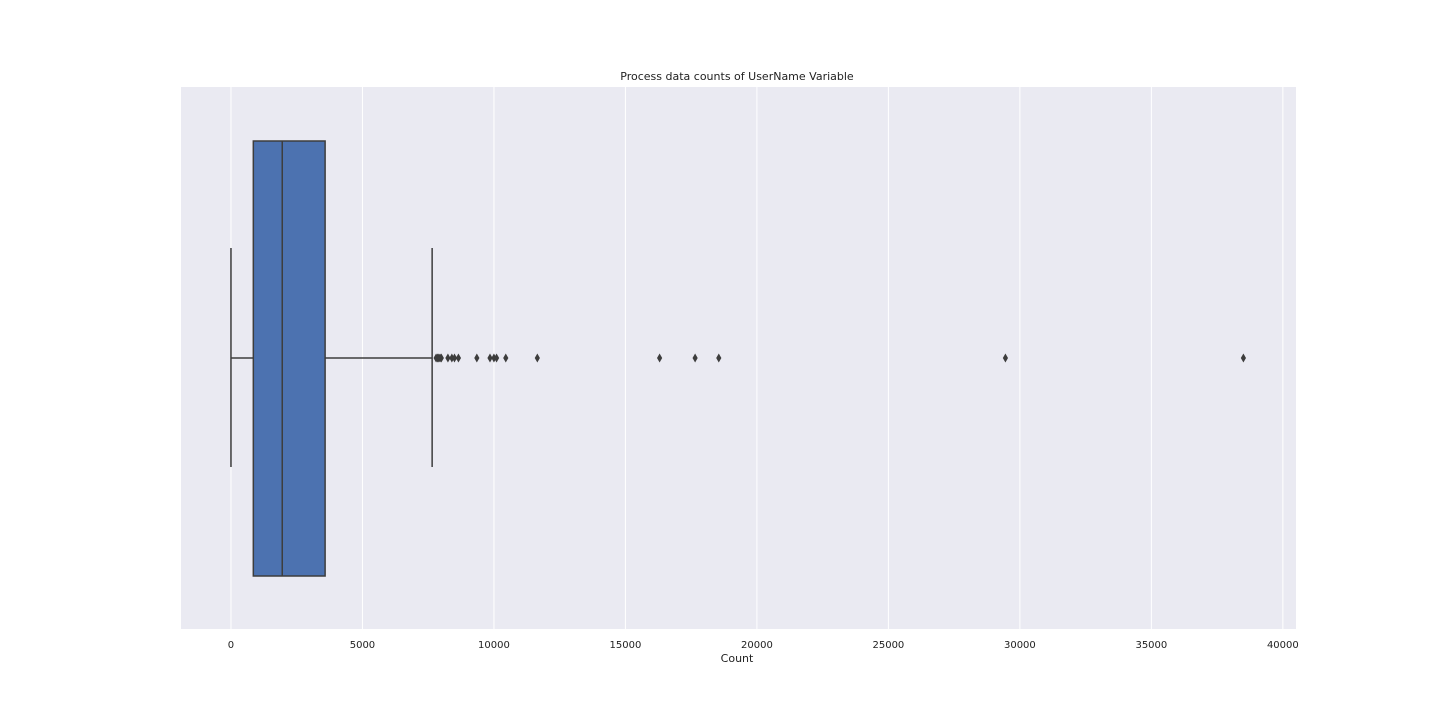 This screenshot has width=1440, height=720. Describe the element at coordinates (331, 358) in the screenshot. I see `box-group` at that location.